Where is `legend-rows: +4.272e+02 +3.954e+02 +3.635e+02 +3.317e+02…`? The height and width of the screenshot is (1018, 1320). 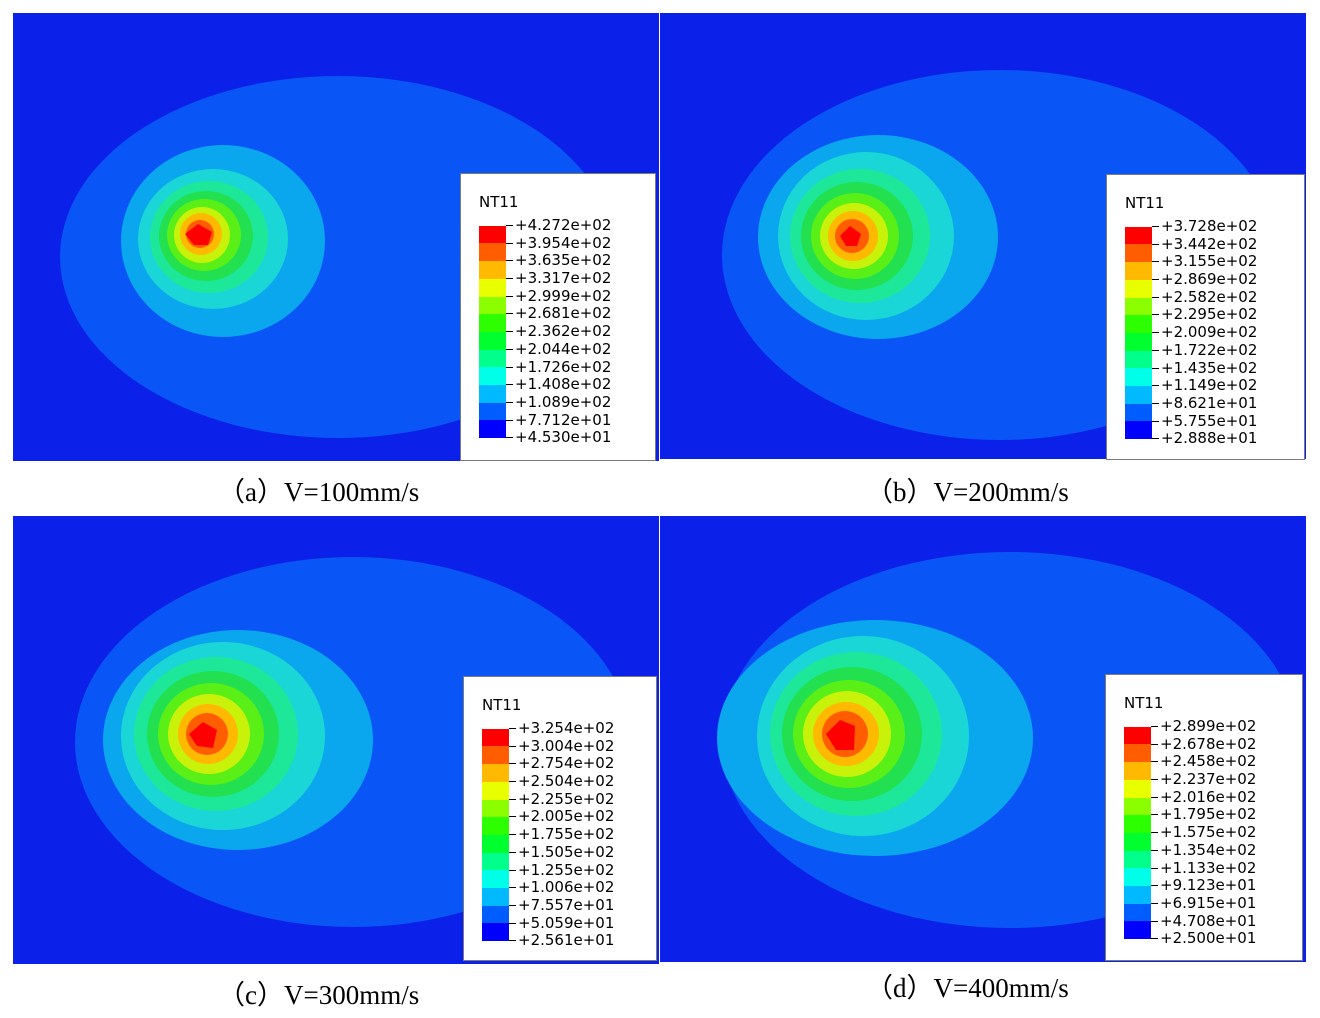
legend-rows: +4.272e+02 +3.954e+02 +3.635e+02 +3.317e+02… is located at coordinates (564, 331).